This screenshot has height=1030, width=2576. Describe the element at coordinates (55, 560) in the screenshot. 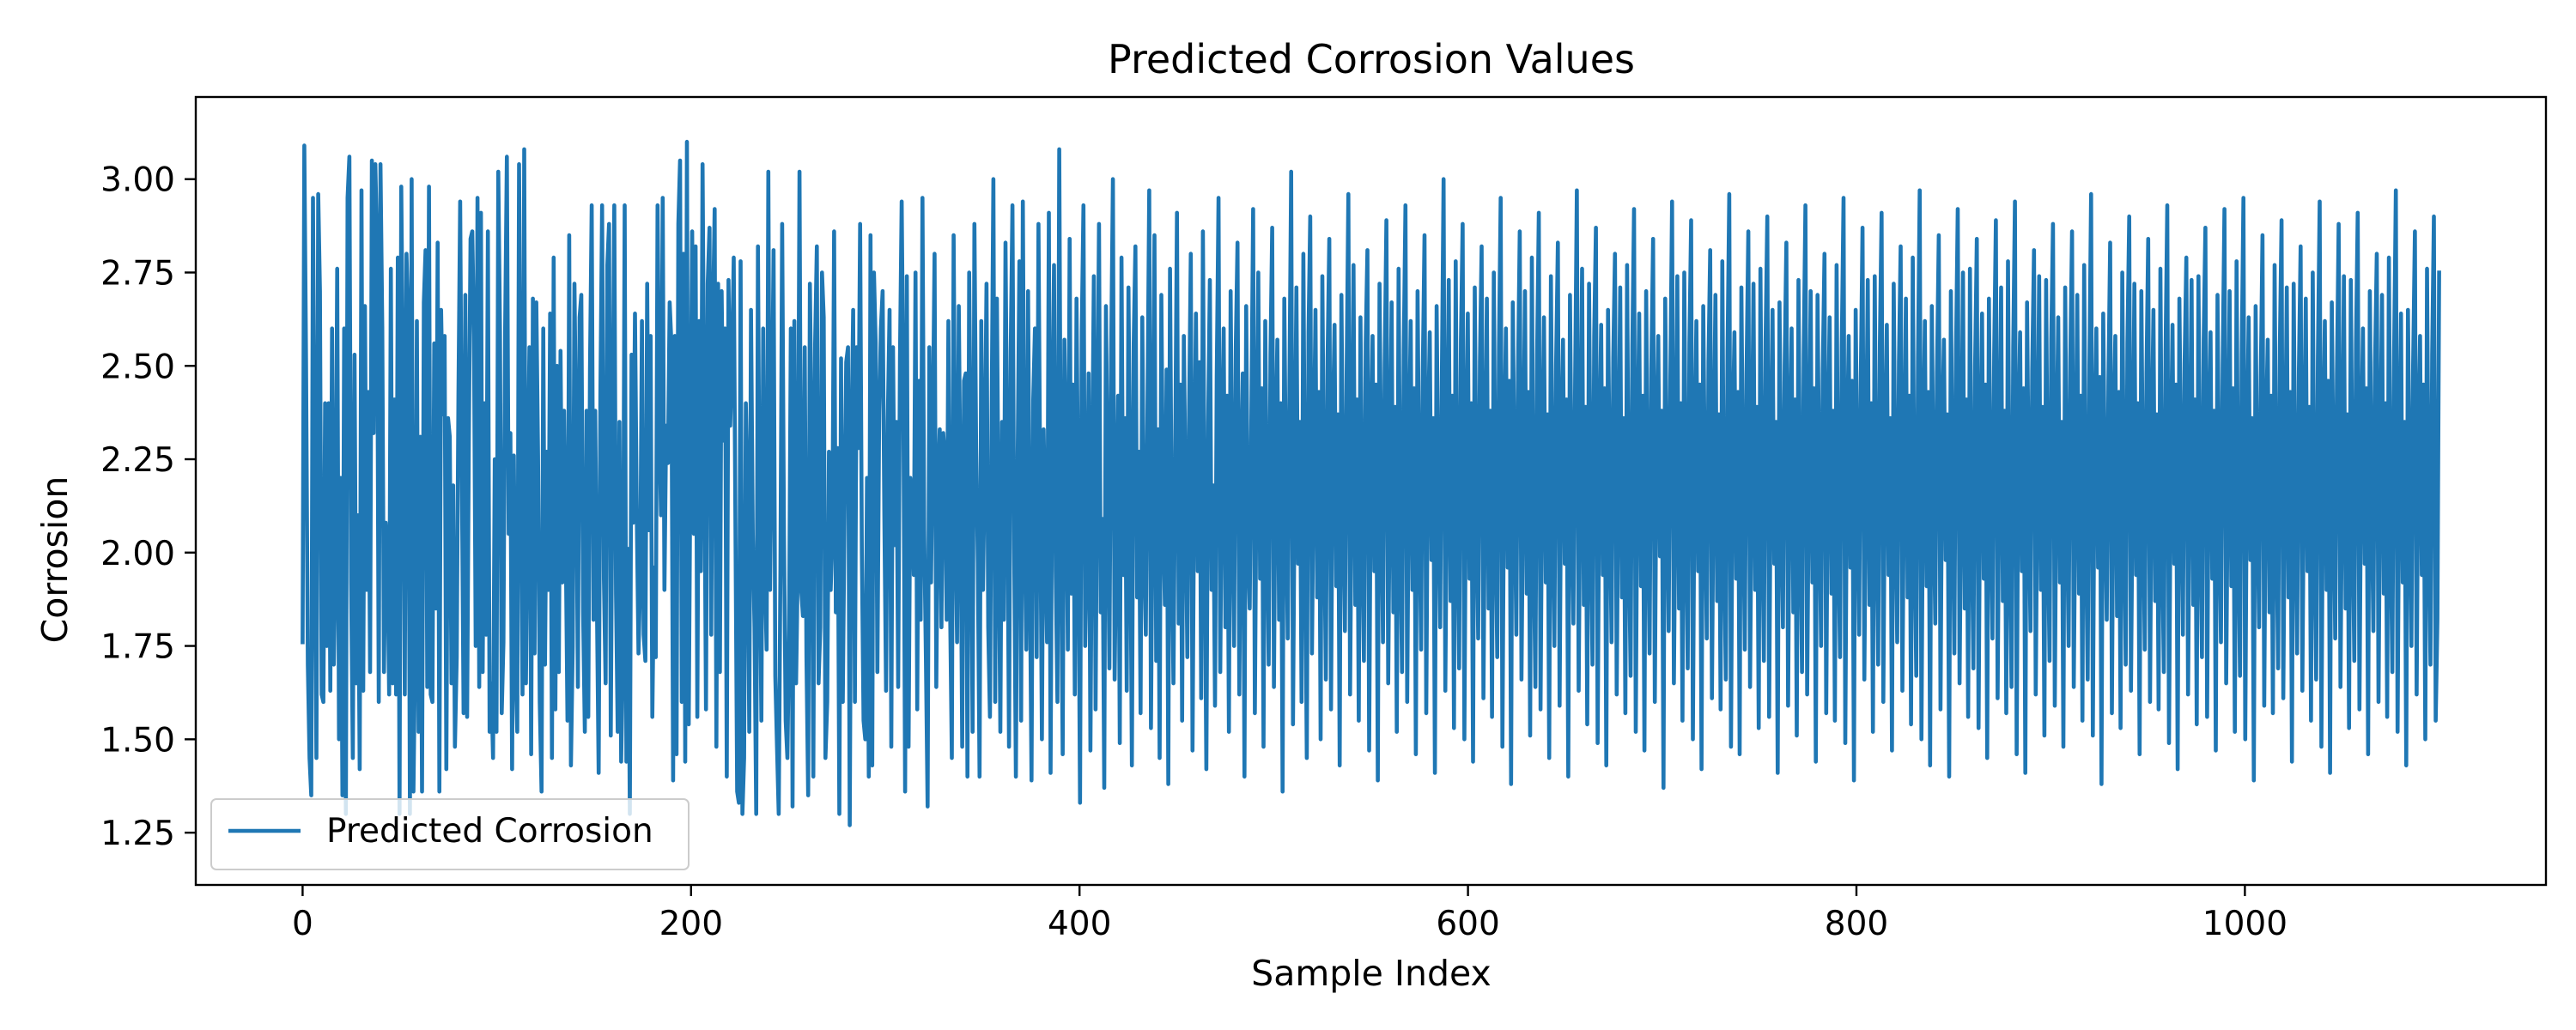

I see `y-axis-label: Corrosion` at that location.